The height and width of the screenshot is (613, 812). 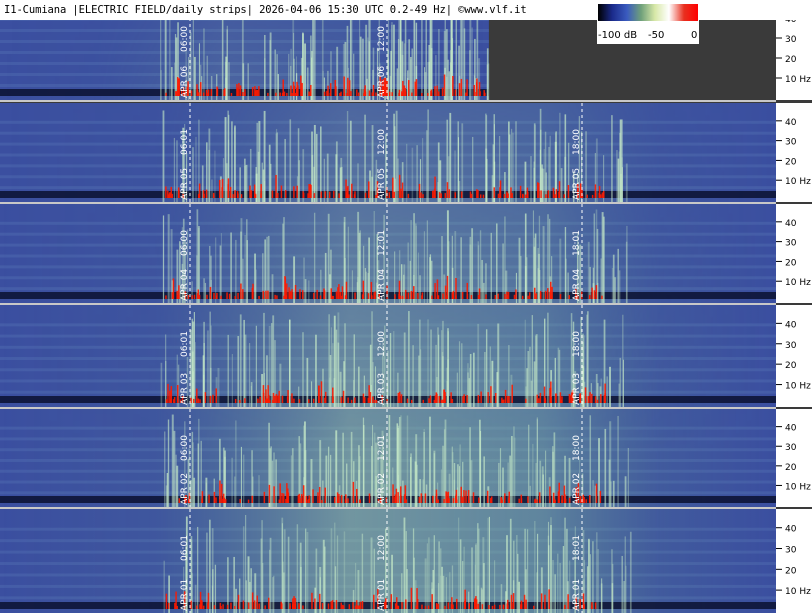 I want to click on color-legend: -100 dB -50 0, so click(x=648, y=24).